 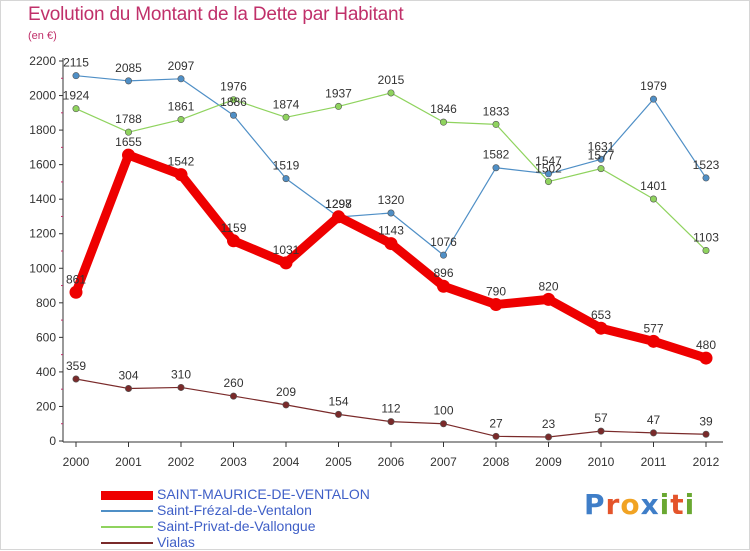 What do you see at coordinates (496, 423) in the screenshot?
I see `data-label: 27` at bounding box center [496, 423].